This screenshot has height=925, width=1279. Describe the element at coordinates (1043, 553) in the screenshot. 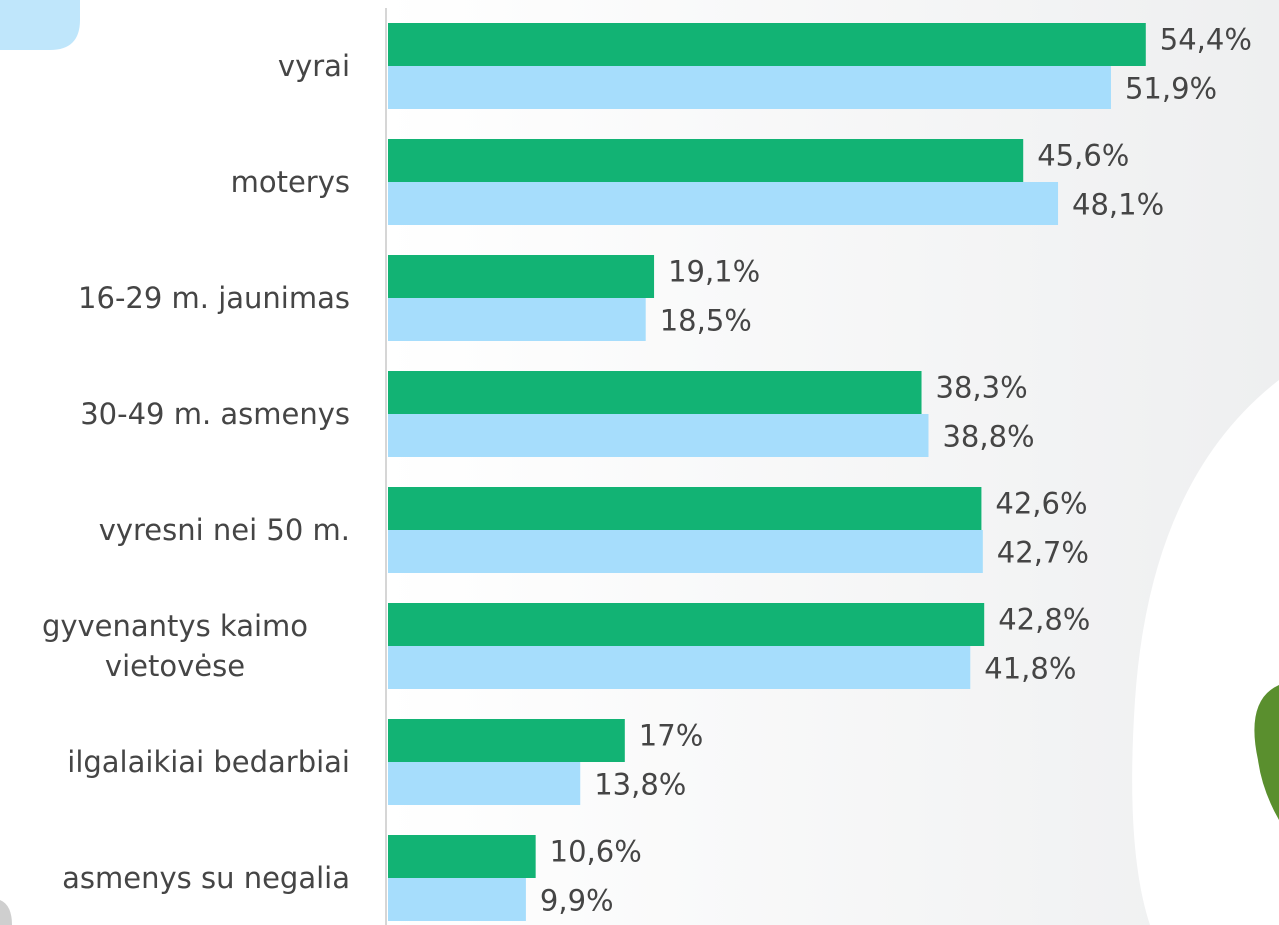

I see `value-label: 42,7%` at that location.